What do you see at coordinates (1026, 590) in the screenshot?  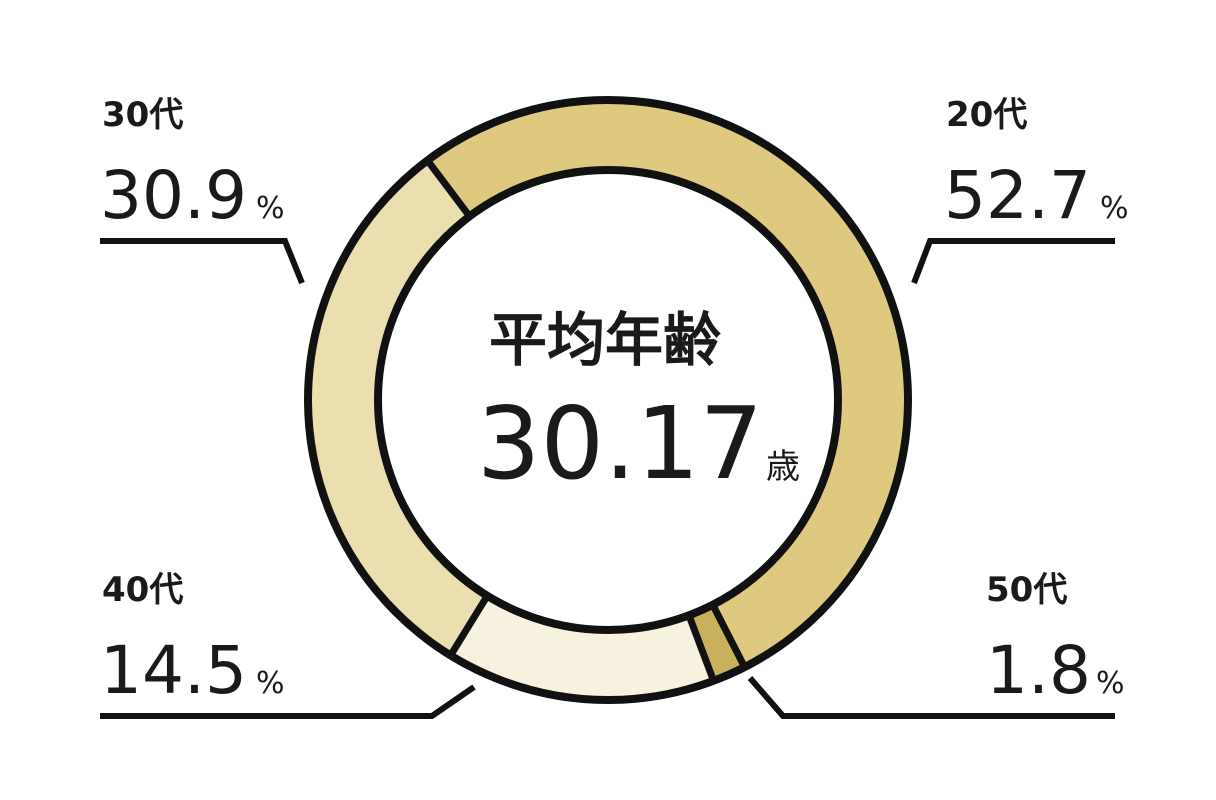 I see `label-50s-category: 50代` at bounding box center [1026, 590].